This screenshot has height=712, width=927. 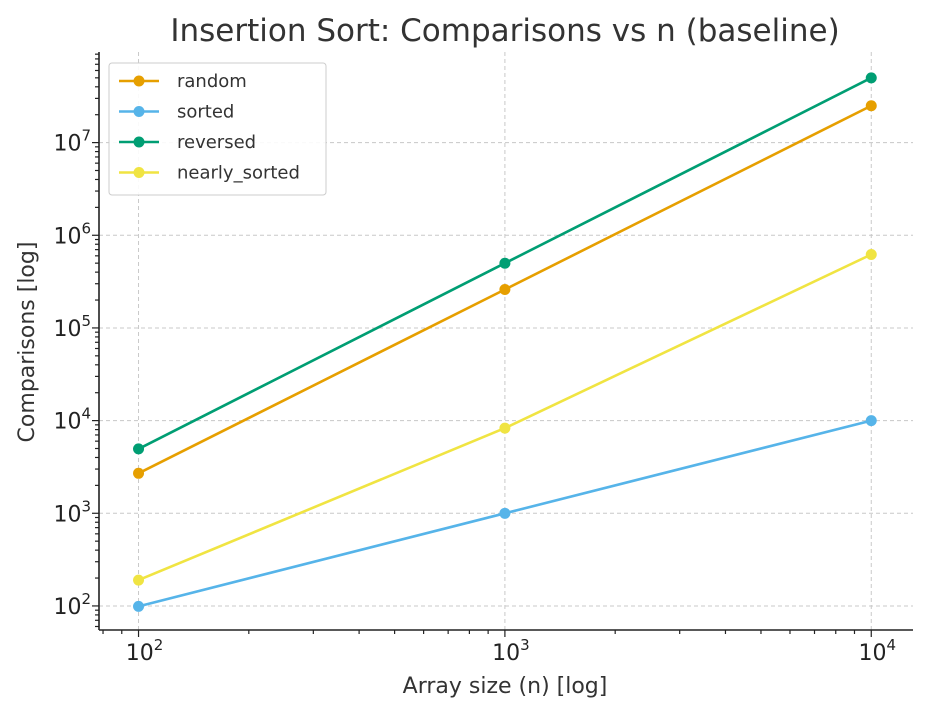 What do you see at coordinates (505, 686) in the screenshot?
I see `x-axis-label: Array size (n) [log]` at bounding box center [505, 686].